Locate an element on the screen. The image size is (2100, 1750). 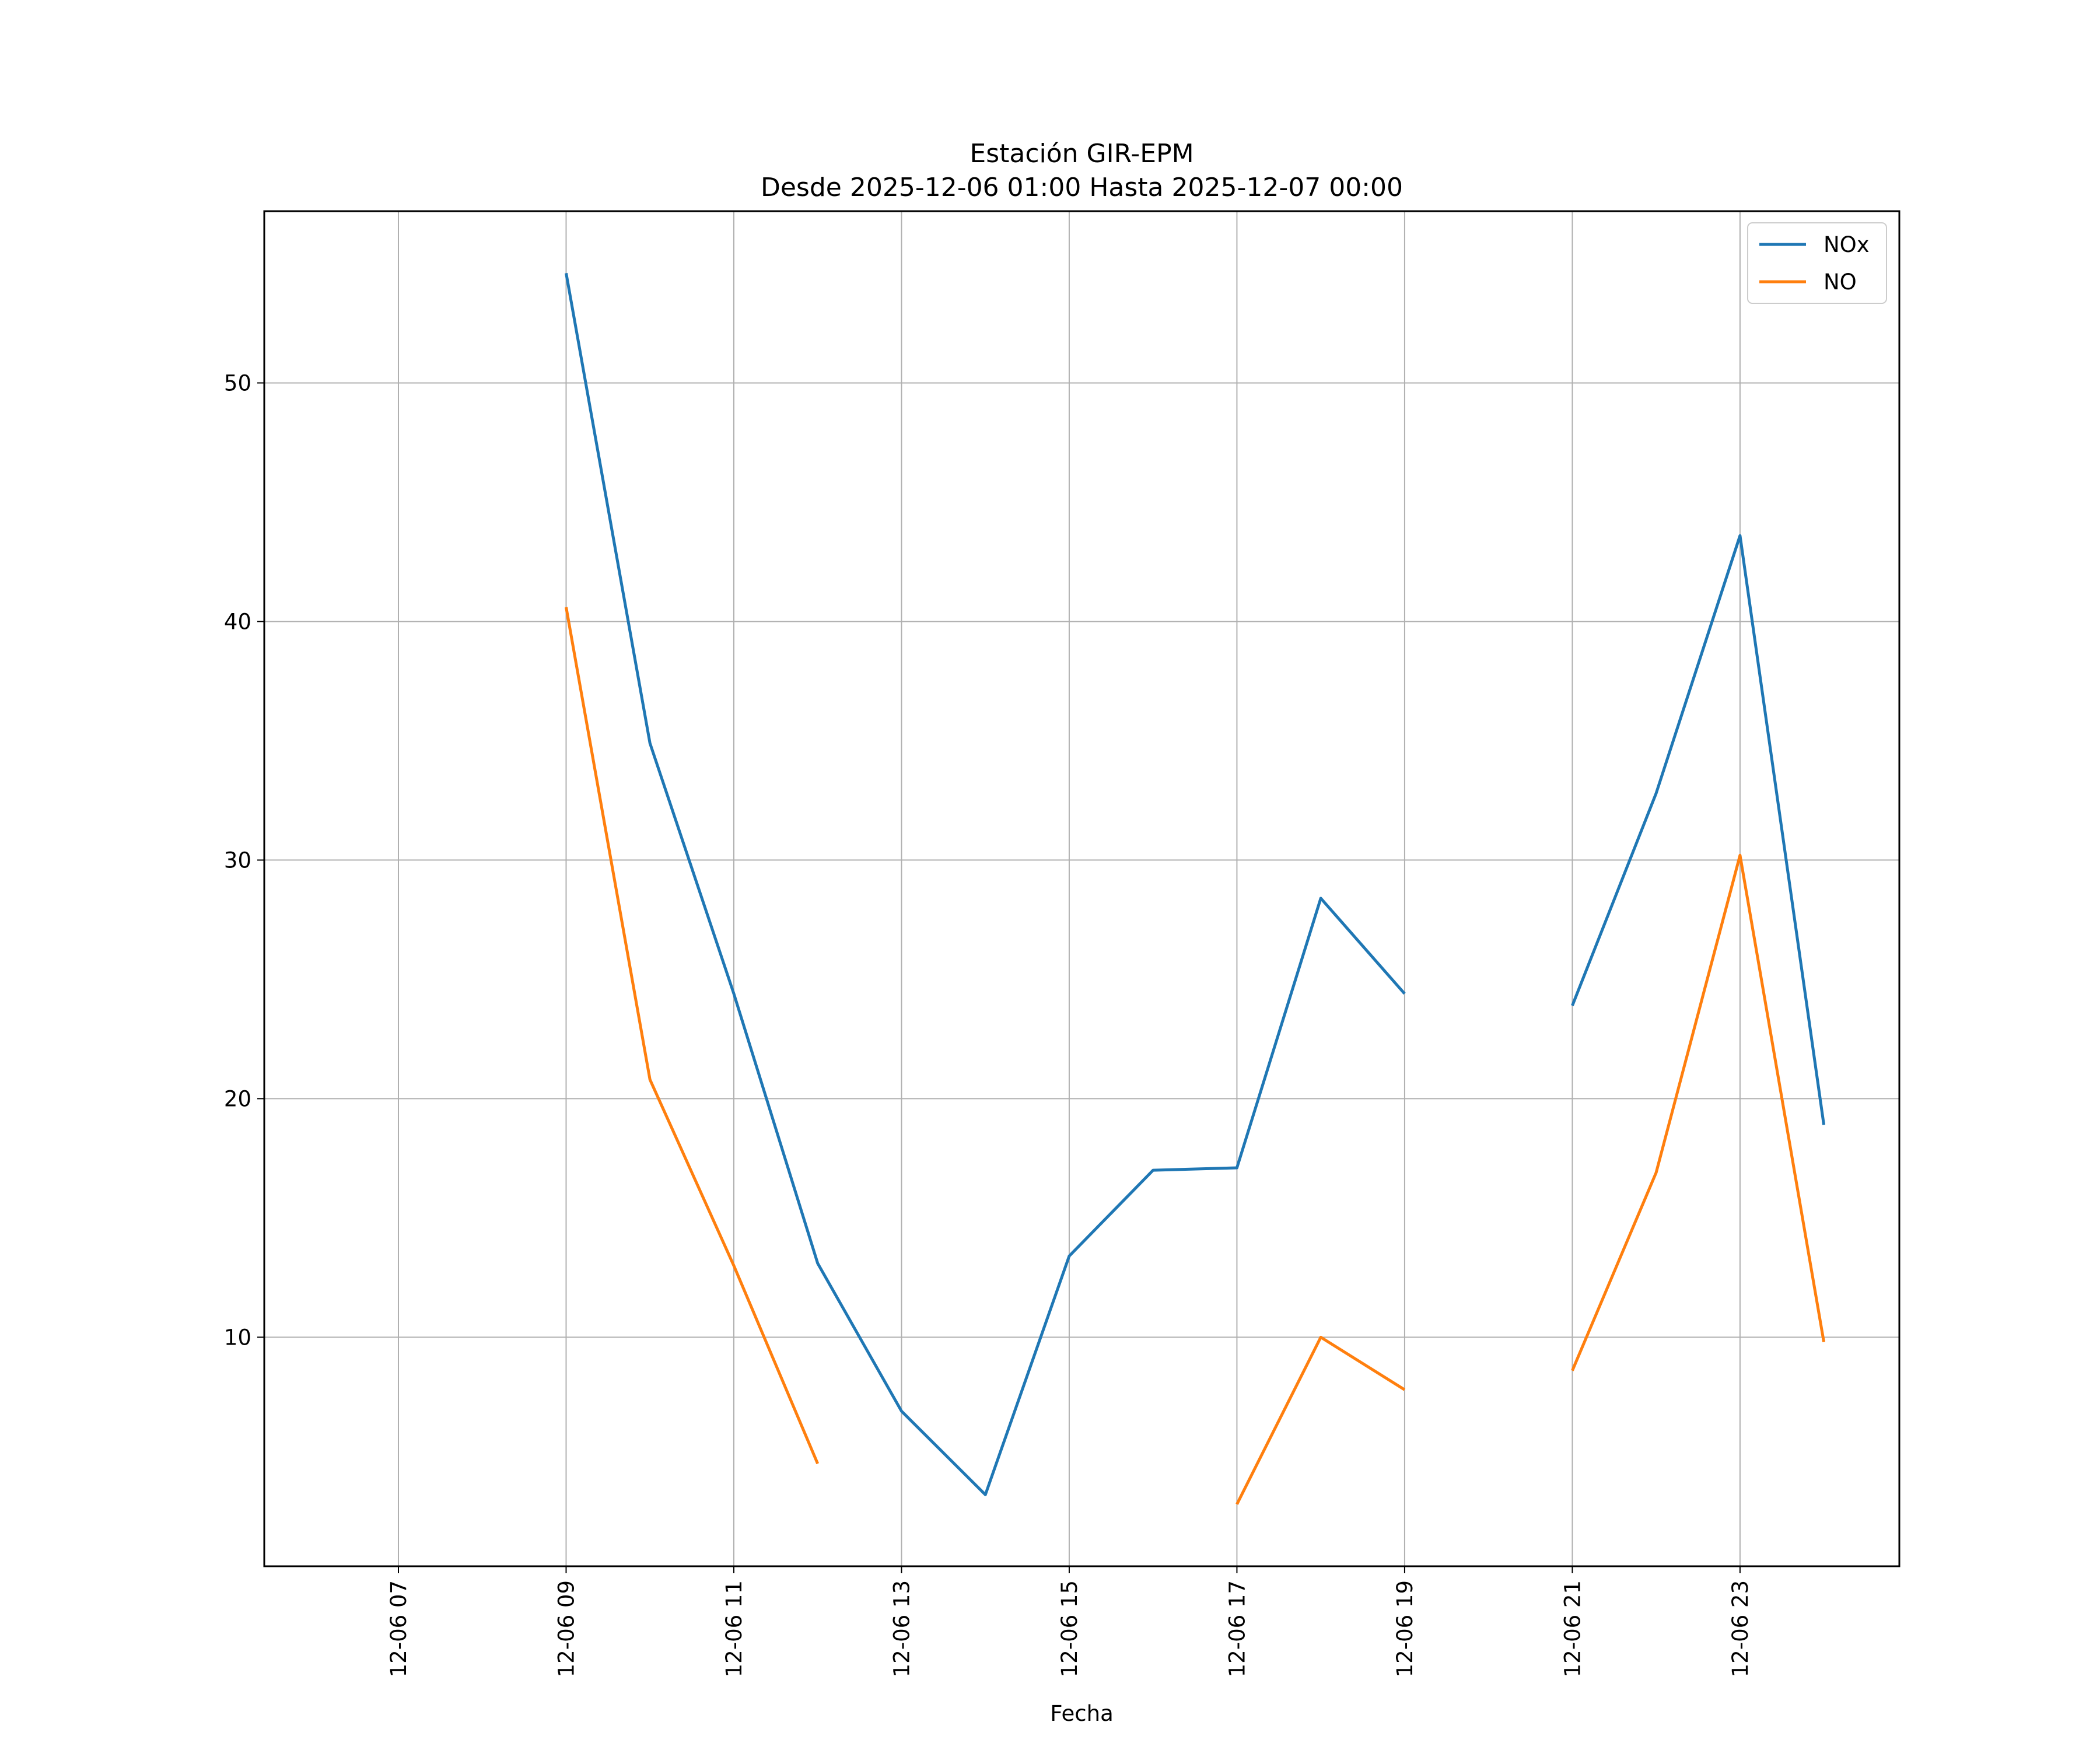
x-tick-label: 12-06 09 is located at coordinates (566, 1629).